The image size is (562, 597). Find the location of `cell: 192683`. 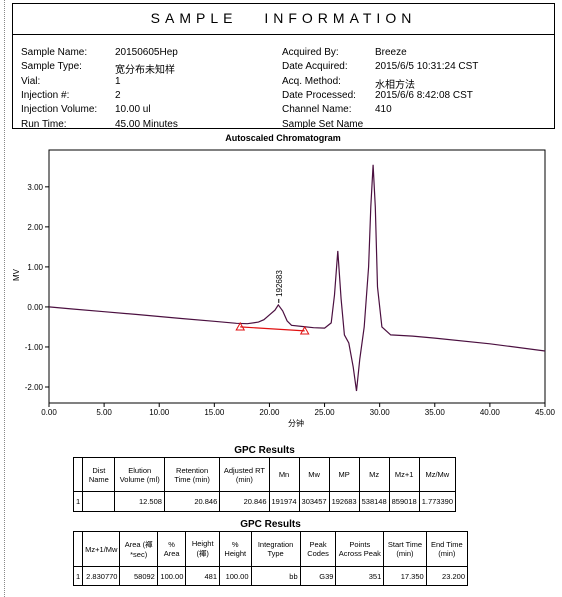

cell: 192683 is located at coordinates (344, 501).